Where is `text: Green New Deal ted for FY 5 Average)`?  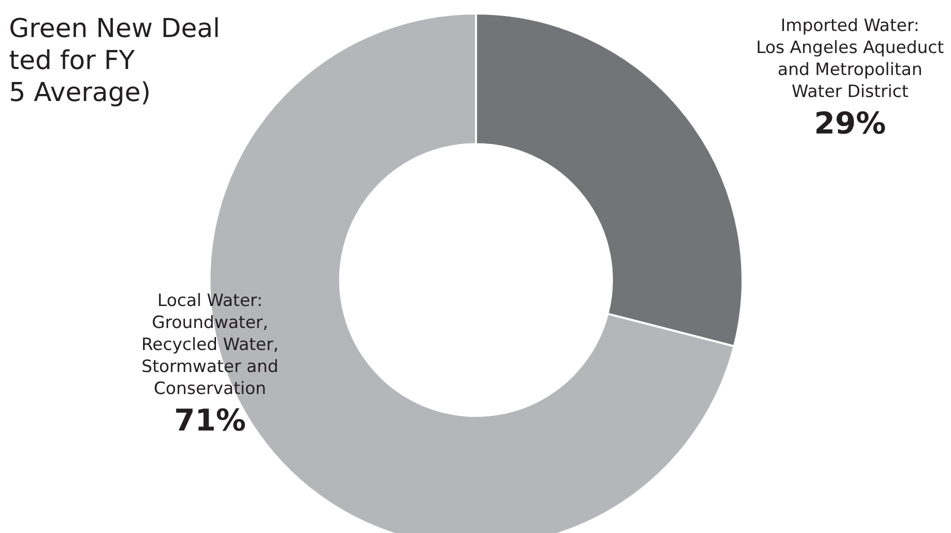
text: Green New Deal ted for FY 5 Average) is located at coordinates (114, 61).